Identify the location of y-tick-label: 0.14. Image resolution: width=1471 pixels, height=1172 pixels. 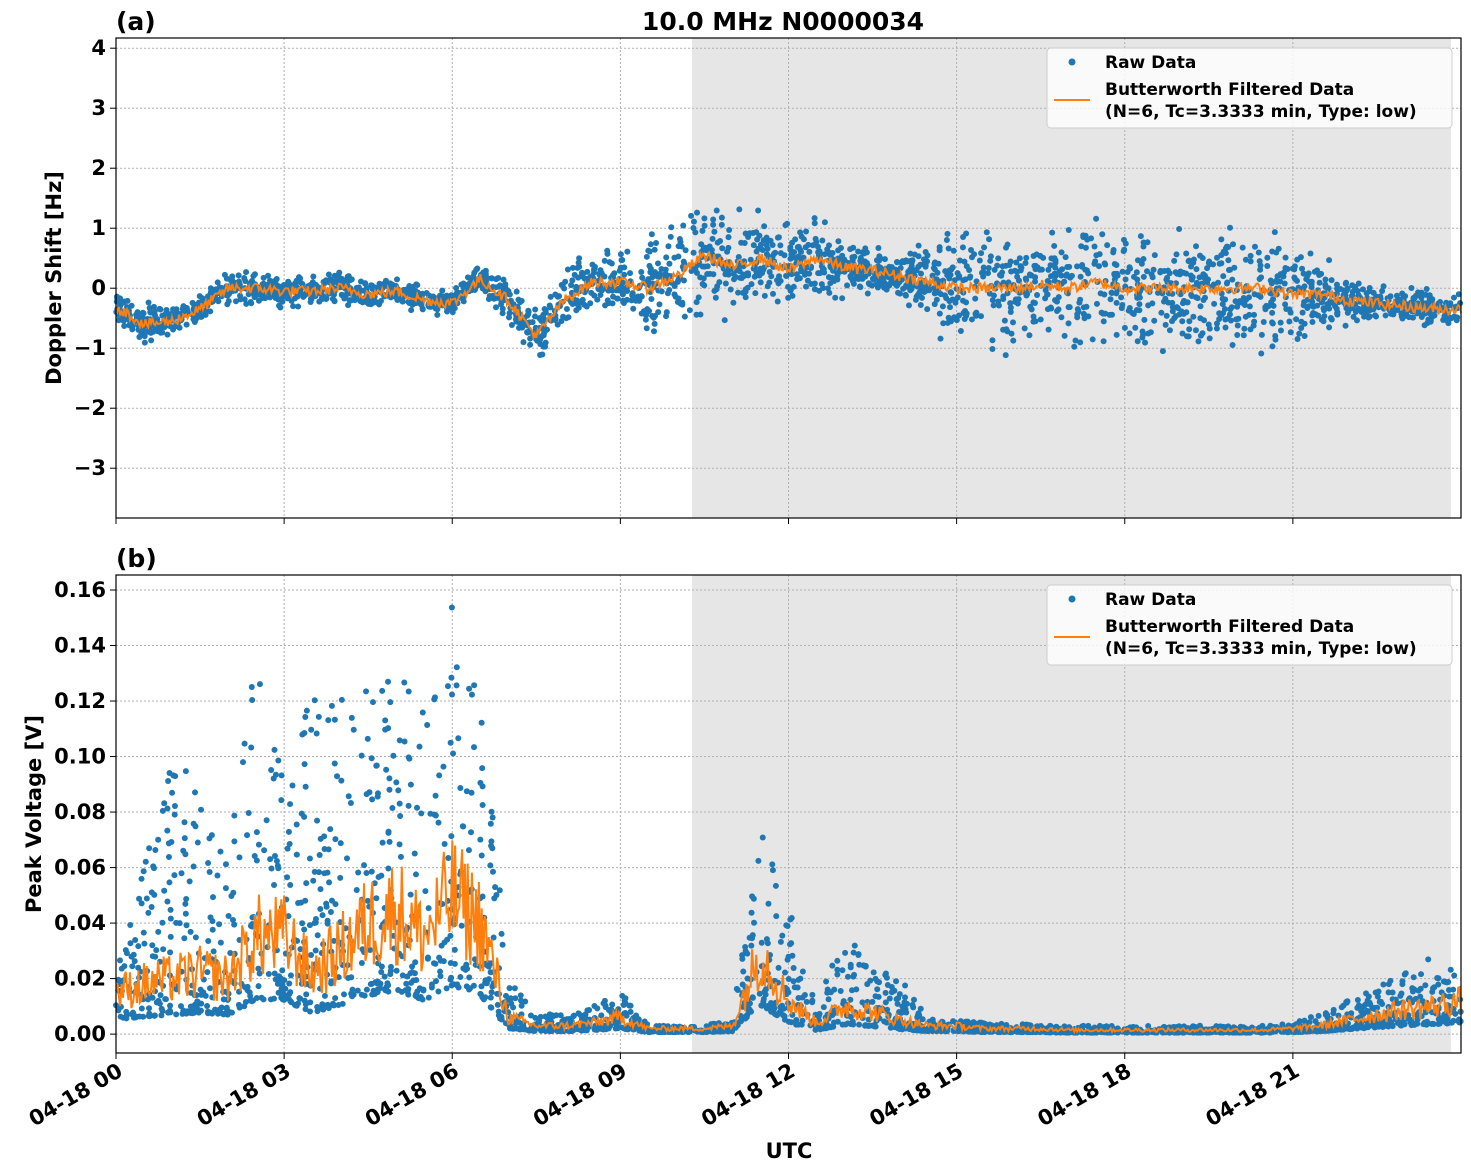
(80, 646).